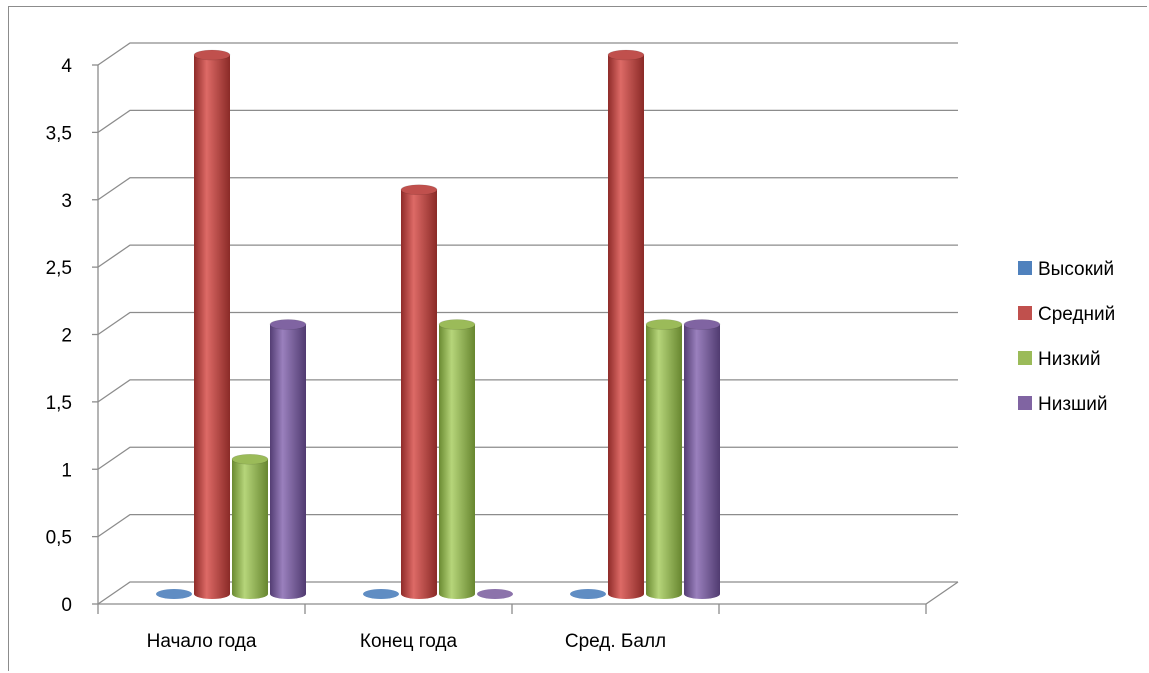  I want to click on y-tick-label: 2, so click(66, 336).